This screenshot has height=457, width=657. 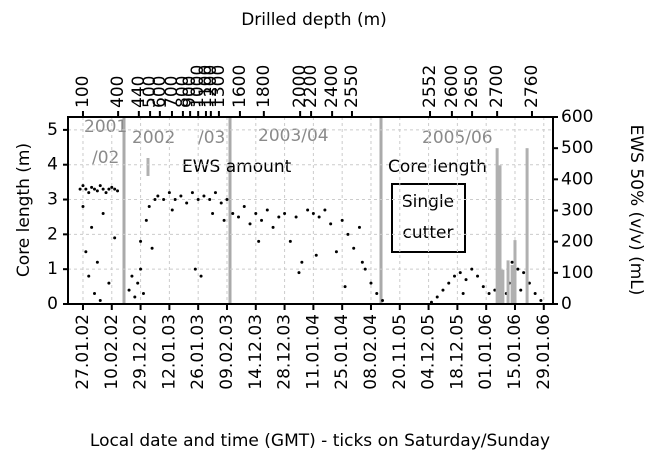 I want to click on y-tick-label: 5, so click(x=52, y=130).